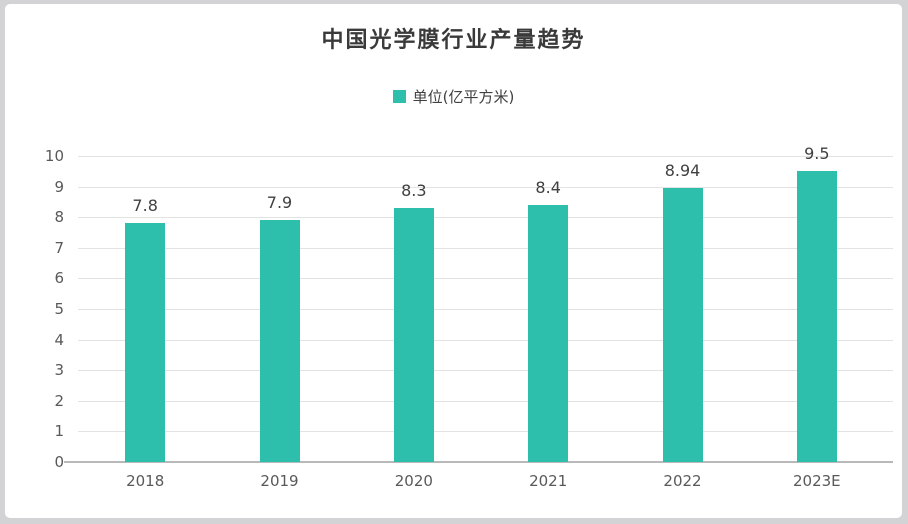 This screenshot has height=524, width=908. I want to click on legend-label: 单位(亿平方米), so click(463, 97).